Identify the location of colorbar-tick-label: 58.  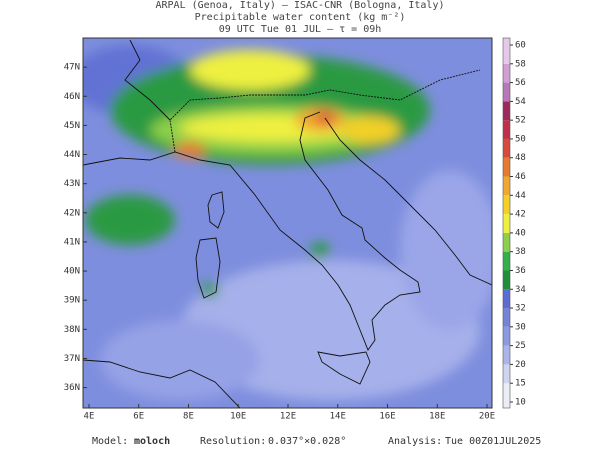
(520, 64).